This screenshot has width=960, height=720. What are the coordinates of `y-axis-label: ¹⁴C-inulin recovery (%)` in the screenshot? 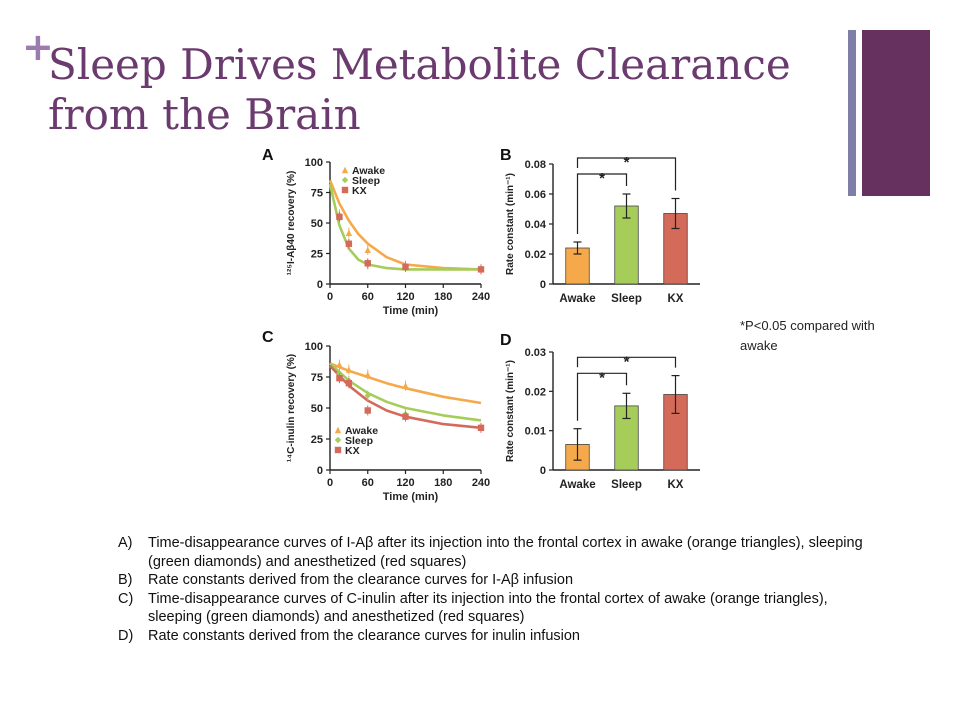 It's located at (291, 408).